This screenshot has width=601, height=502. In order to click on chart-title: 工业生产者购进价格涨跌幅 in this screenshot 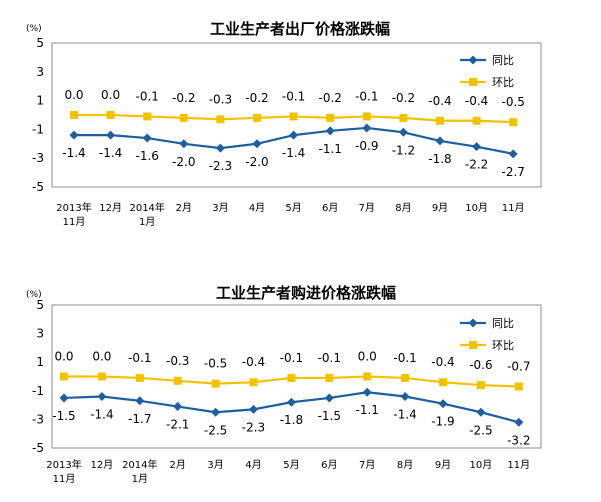, I will do `click(306, 293)`.